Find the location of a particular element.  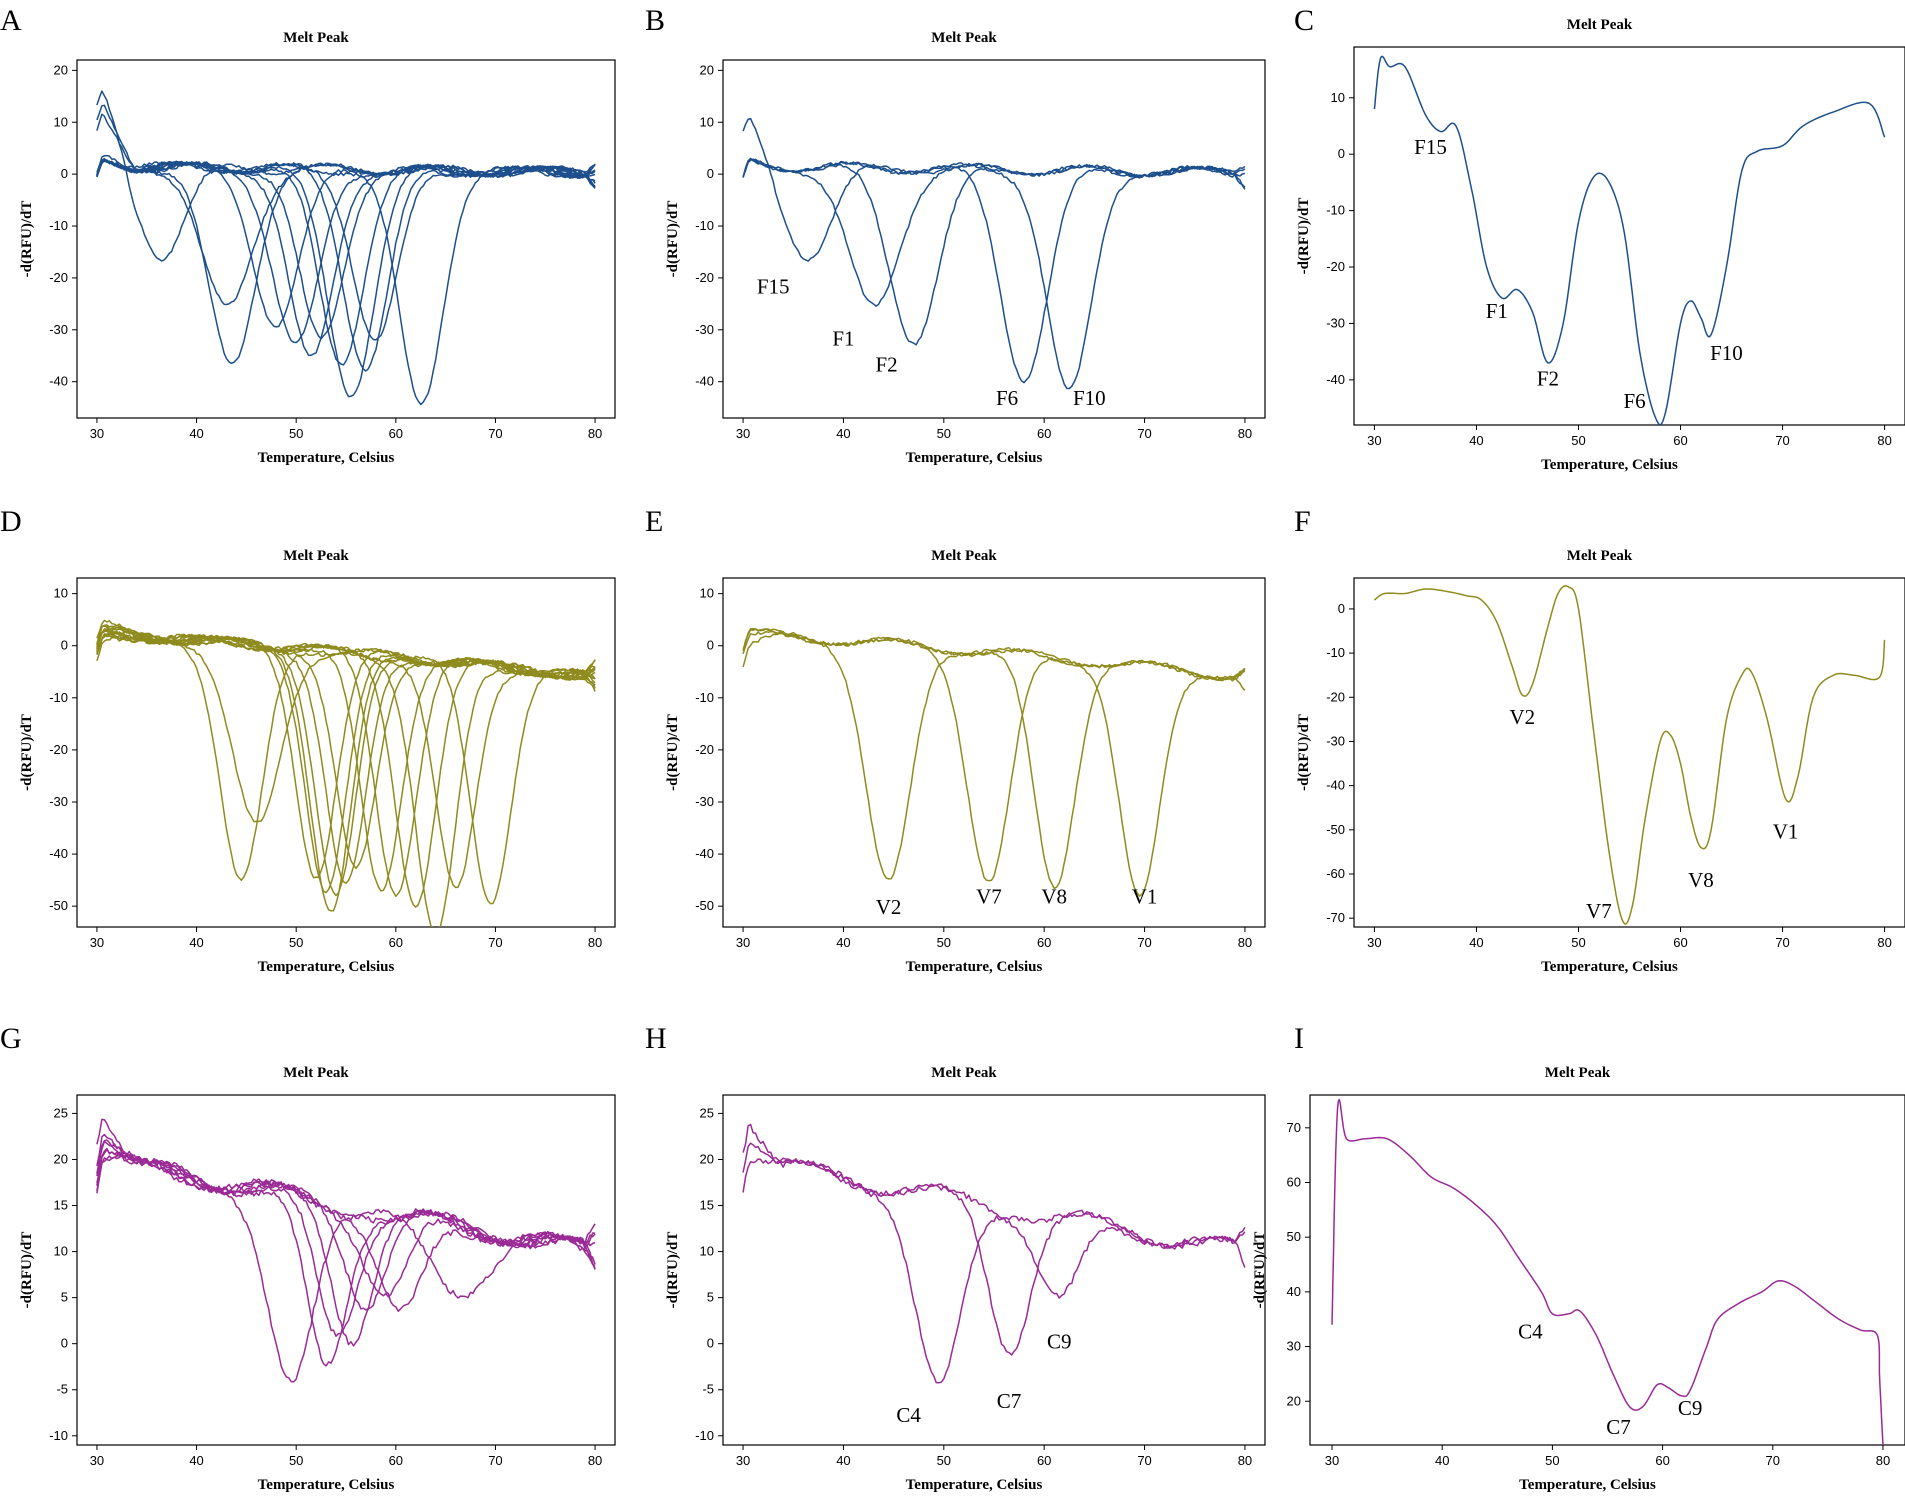

series-line-V8 is located at coordinates (994, 760).